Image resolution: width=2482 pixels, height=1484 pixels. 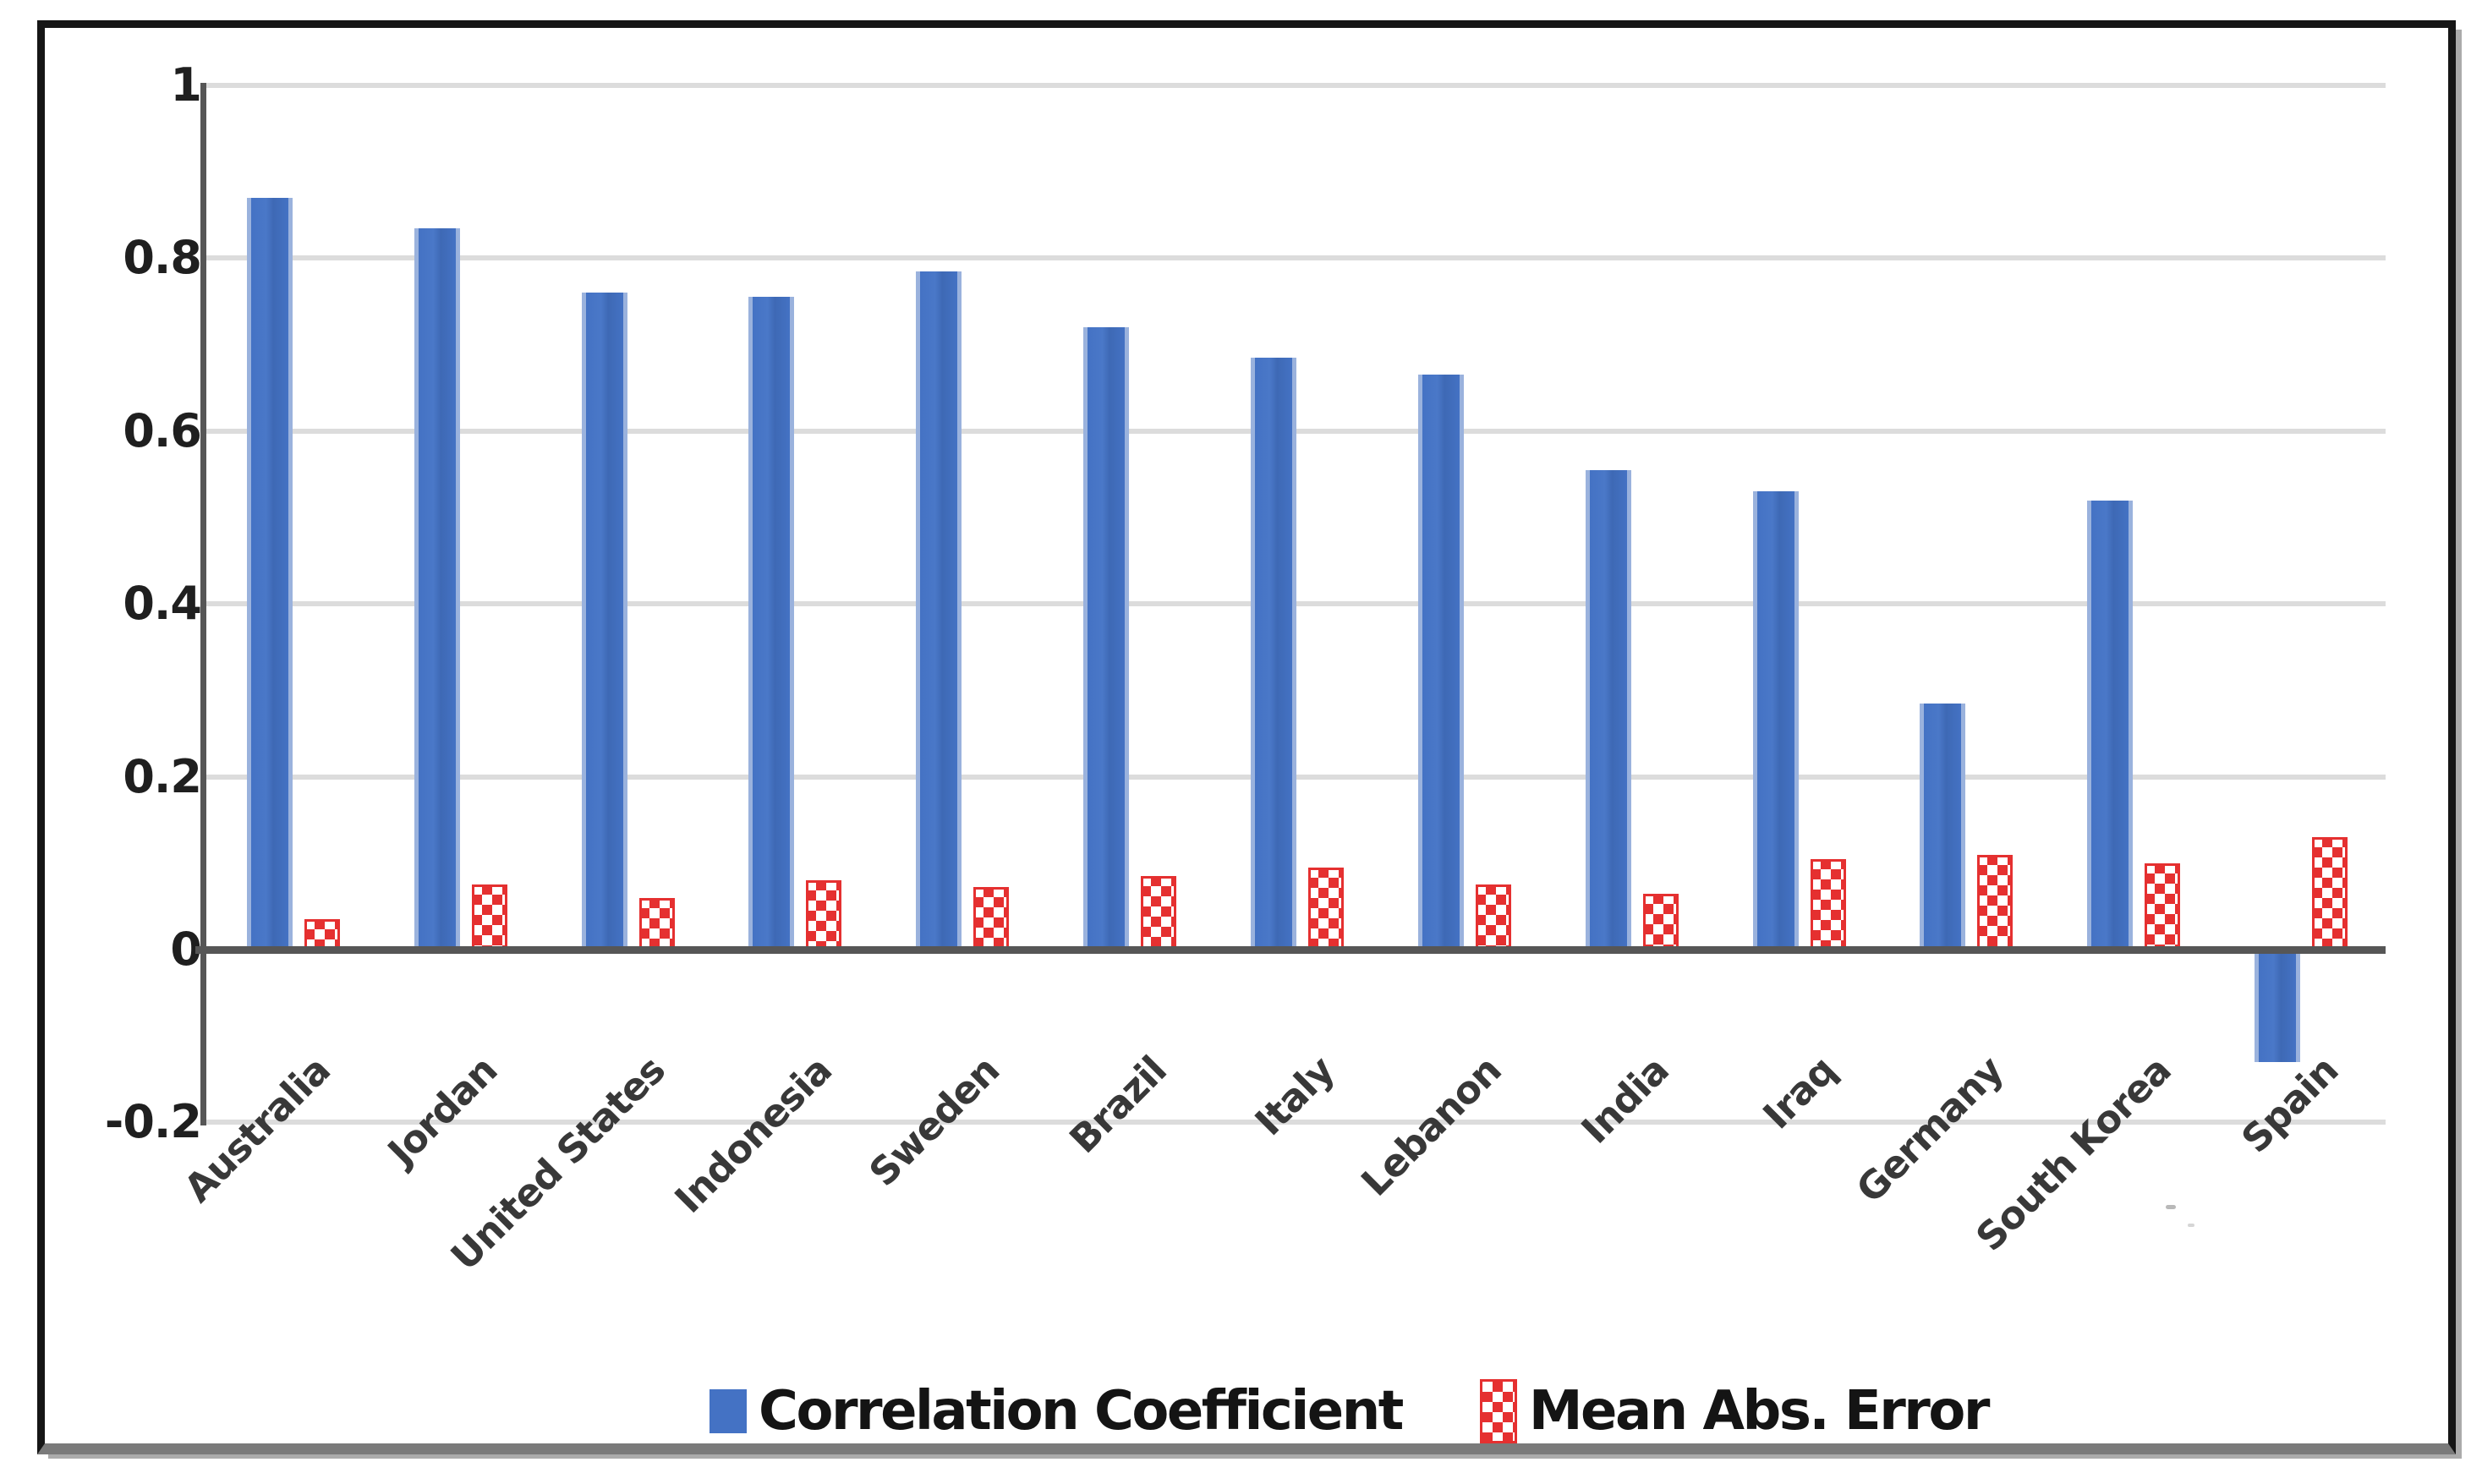 I want to click on gridline--0.2, so click(x=1295, y=1122).